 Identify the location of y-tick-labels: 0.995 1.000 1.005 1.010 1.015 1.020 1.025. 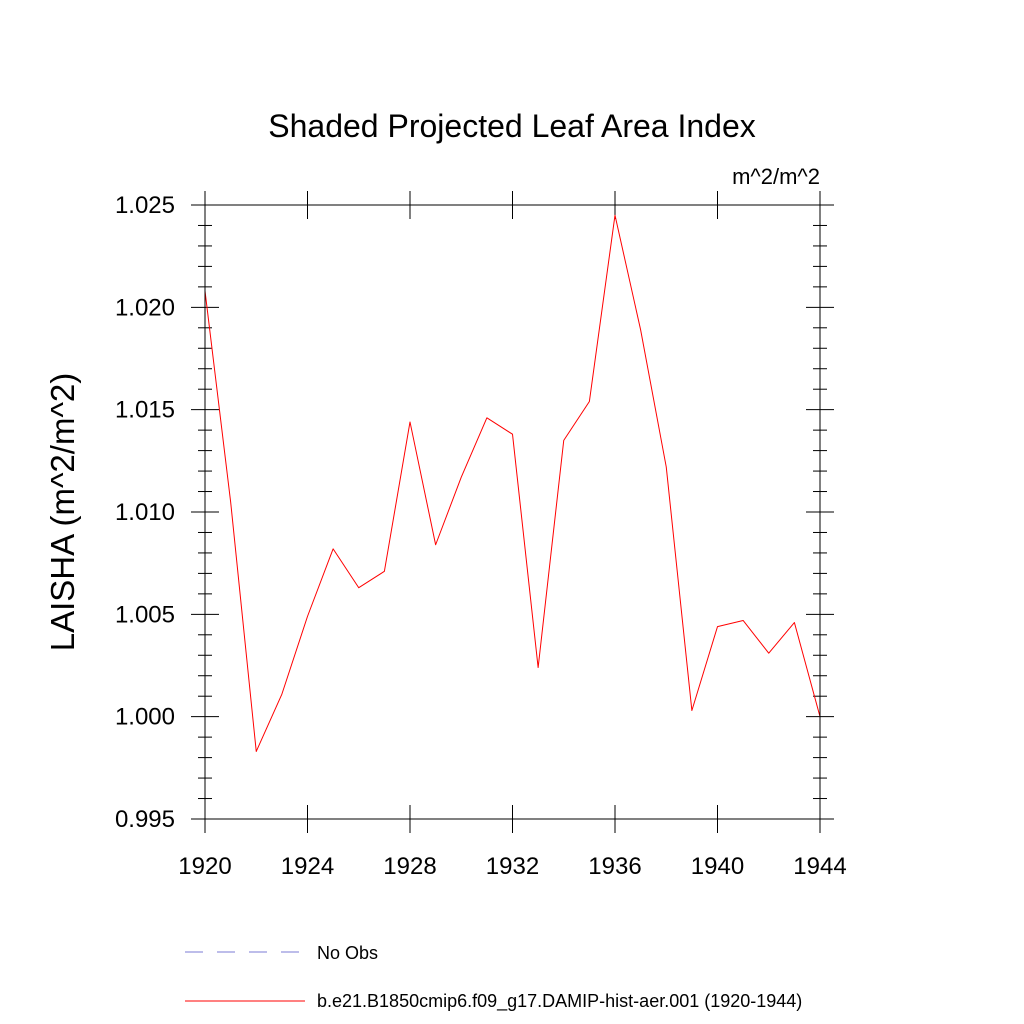
(145, 512).